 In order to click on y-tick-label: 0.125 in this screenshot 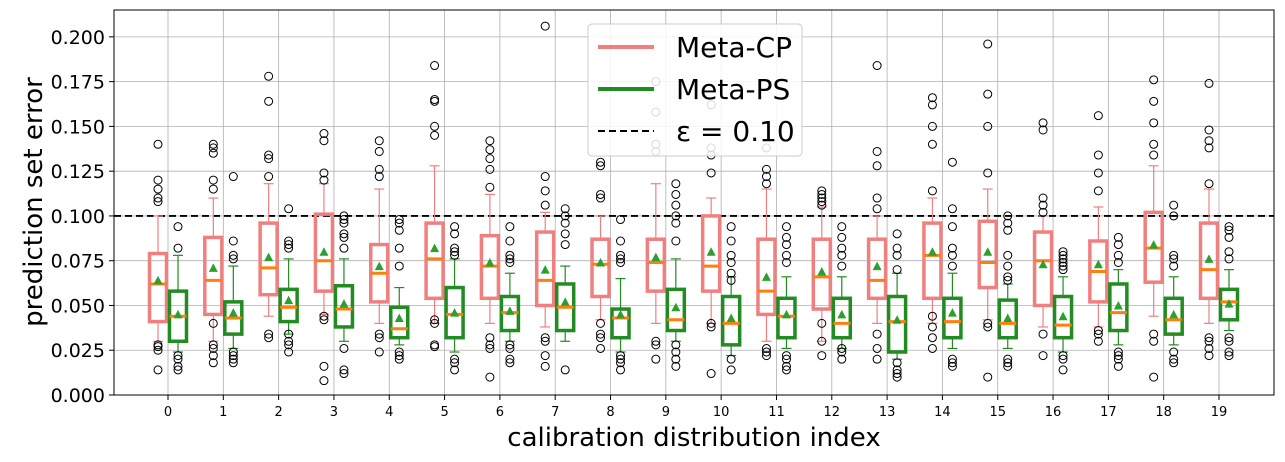, I will do `click(78, 172)`.